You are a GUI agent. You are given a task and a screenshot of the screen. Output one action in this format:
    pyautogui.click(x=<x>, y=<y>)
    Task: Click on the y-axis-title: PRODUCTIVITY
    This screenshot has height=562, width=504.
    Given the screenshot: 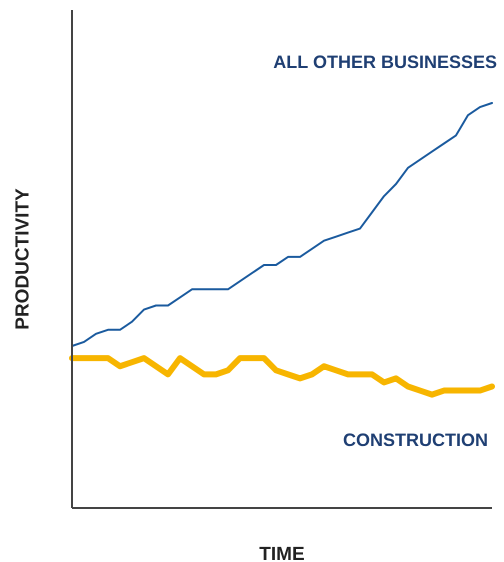 What is the action you would take?
    pyautogui.click(x=23, y=259)
    